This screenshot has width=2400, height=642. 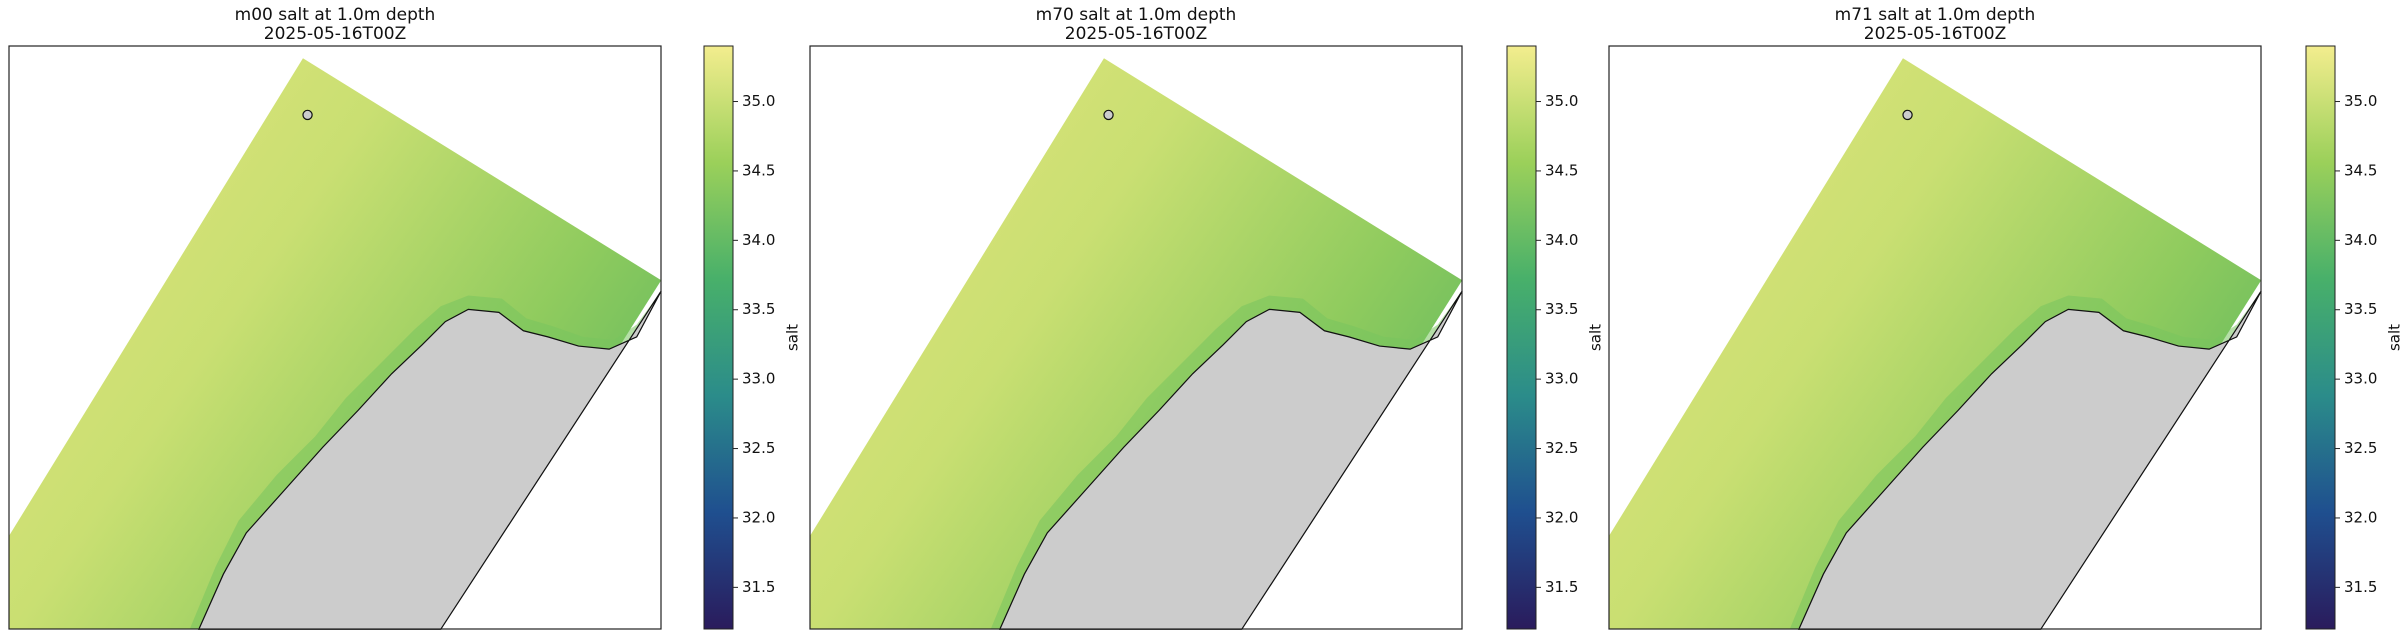 I want to click on panel-title: m71 salt at 1.0m depth, so click(x=1935, y=15).